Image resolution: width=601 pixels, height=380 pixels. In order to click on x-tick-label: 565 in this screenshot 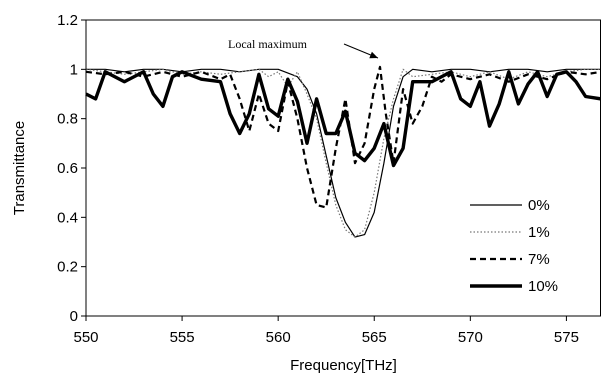, I will do `click(374, 337)`.